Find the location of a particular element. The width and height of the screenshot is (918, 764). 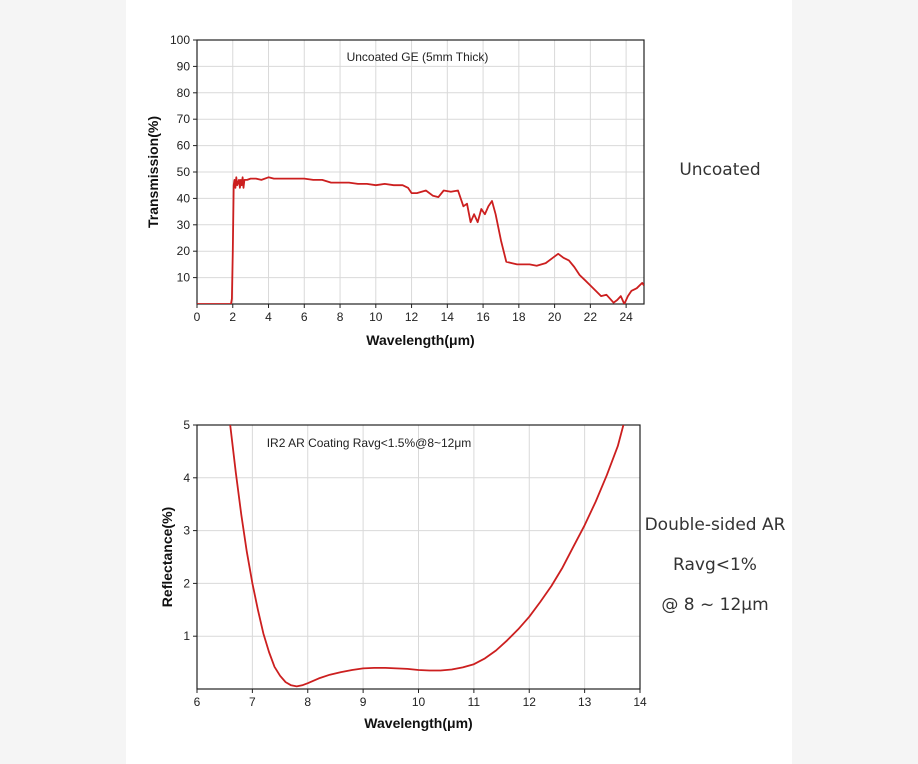

x-tick-label: 22 is located at coordinates (591, 317).